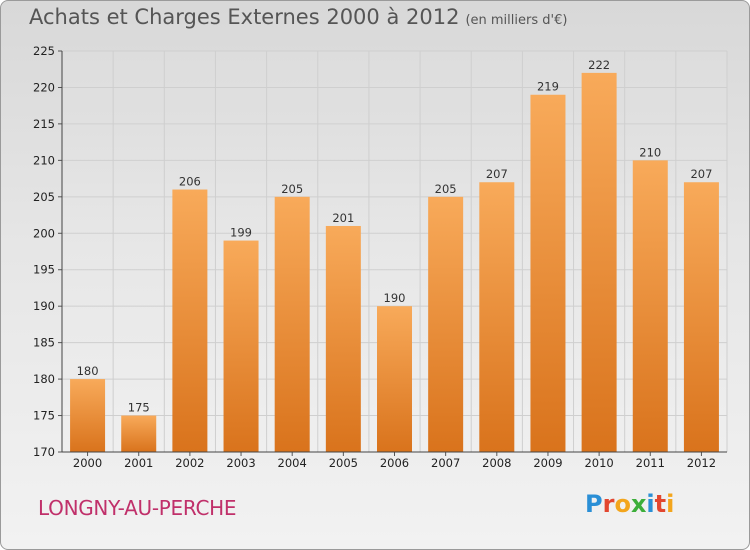 The height and width of the screenshot is (550, 750). I want to click on y-tick-label: 175, so click(44, 416).